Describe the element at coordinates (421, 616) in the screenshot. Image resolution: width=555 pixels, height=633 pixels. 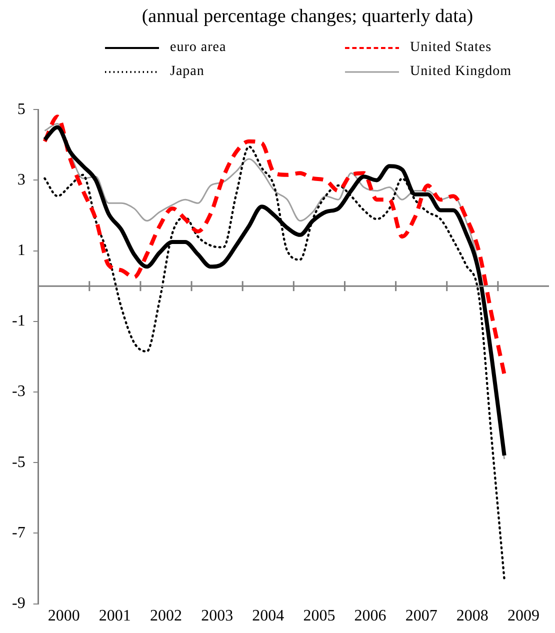
I see `x-tick-label: 2007` at that location.